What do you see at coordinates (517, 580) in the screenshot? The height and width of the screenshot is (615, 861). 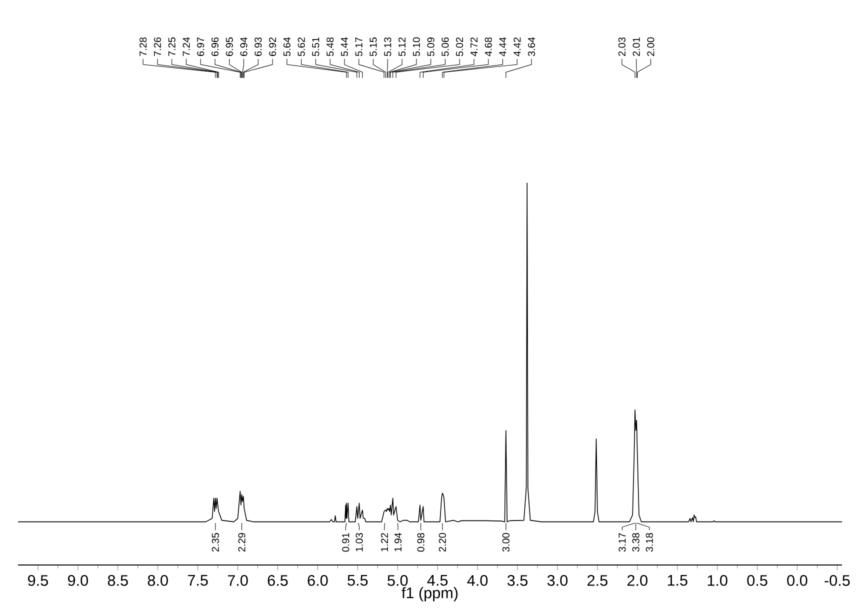 I see `x-tick-label: 3.5` at bounding box center [517, 580].